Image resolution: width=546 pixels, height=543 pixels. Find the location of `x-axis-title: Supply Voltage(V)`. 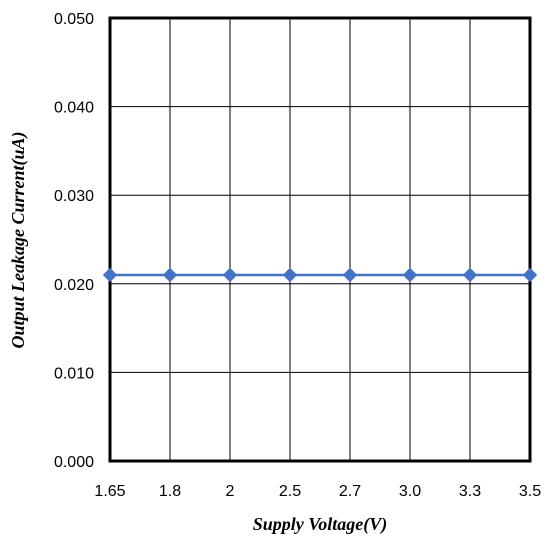

x-axis-title: Supply Voltage(V) is located at coordinates (320, 524).